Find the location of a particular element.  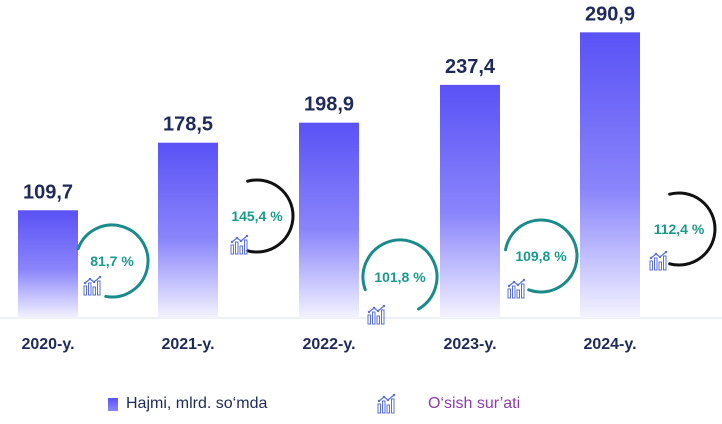

legend-label-volume: Hajmi, mlrd. so‘mda is located at coordinates (197, 403).